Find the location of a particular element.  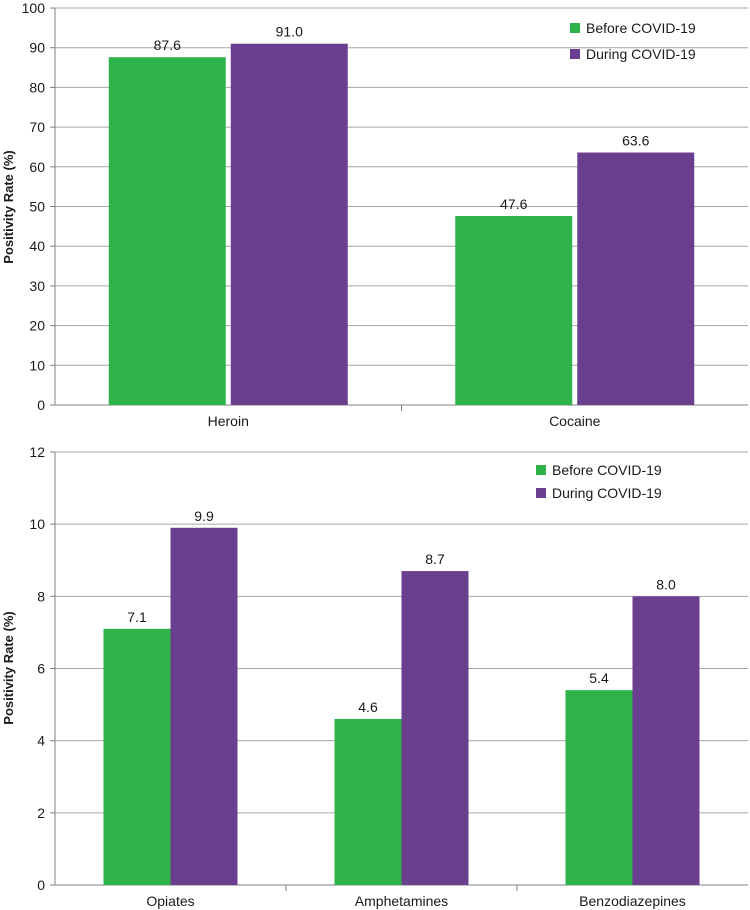

x-category-label: Opiates is located at coordinates (170, 901).